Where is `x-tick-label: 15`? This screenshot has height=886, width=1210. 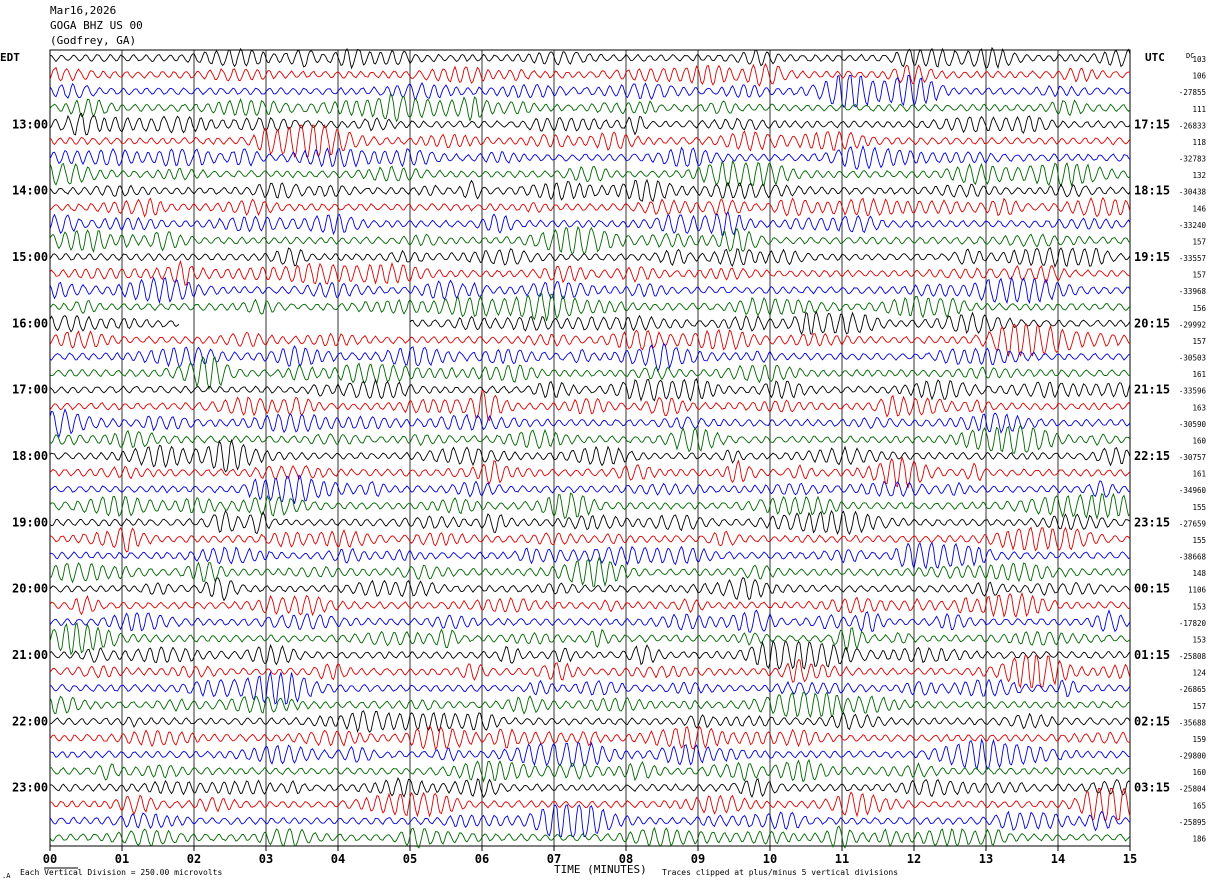
x-tick-label: 15 is located at coordinates (1130, 859).